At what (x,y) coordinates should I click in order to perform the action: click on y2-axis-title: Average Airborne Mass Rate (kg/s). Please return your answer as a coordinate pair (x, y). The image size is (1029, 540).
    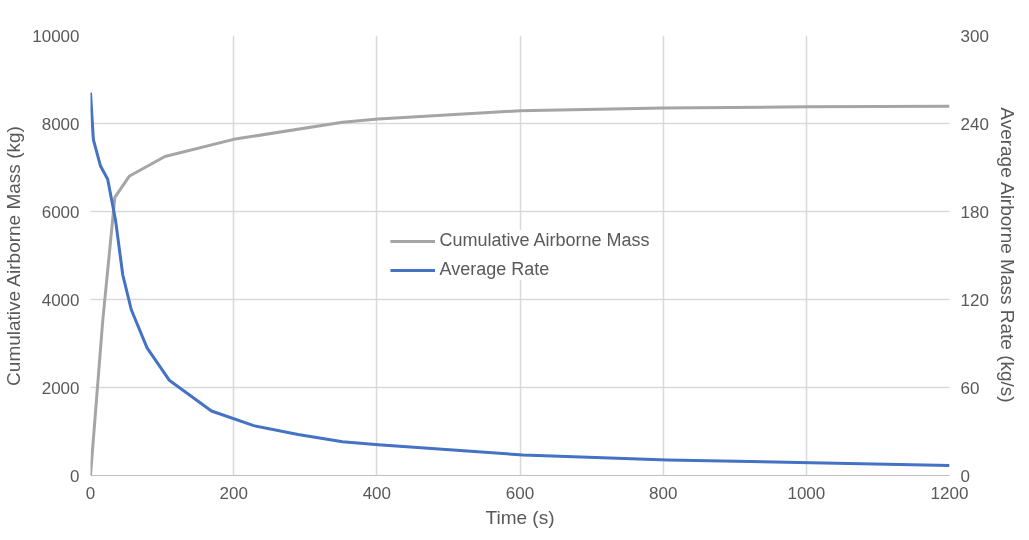
    Looking at the image, I should click on (1007, 255).